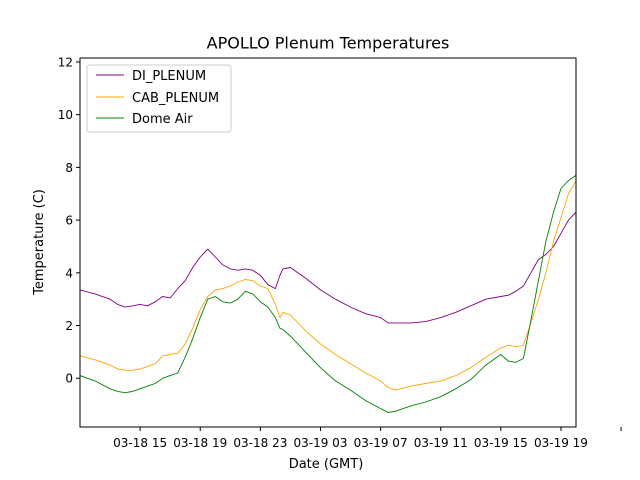 This screenshot has height=480, width=640. I want to click on legend: DI_PLENUM CAB_PLENUM Dome Air, so click(159, 98).